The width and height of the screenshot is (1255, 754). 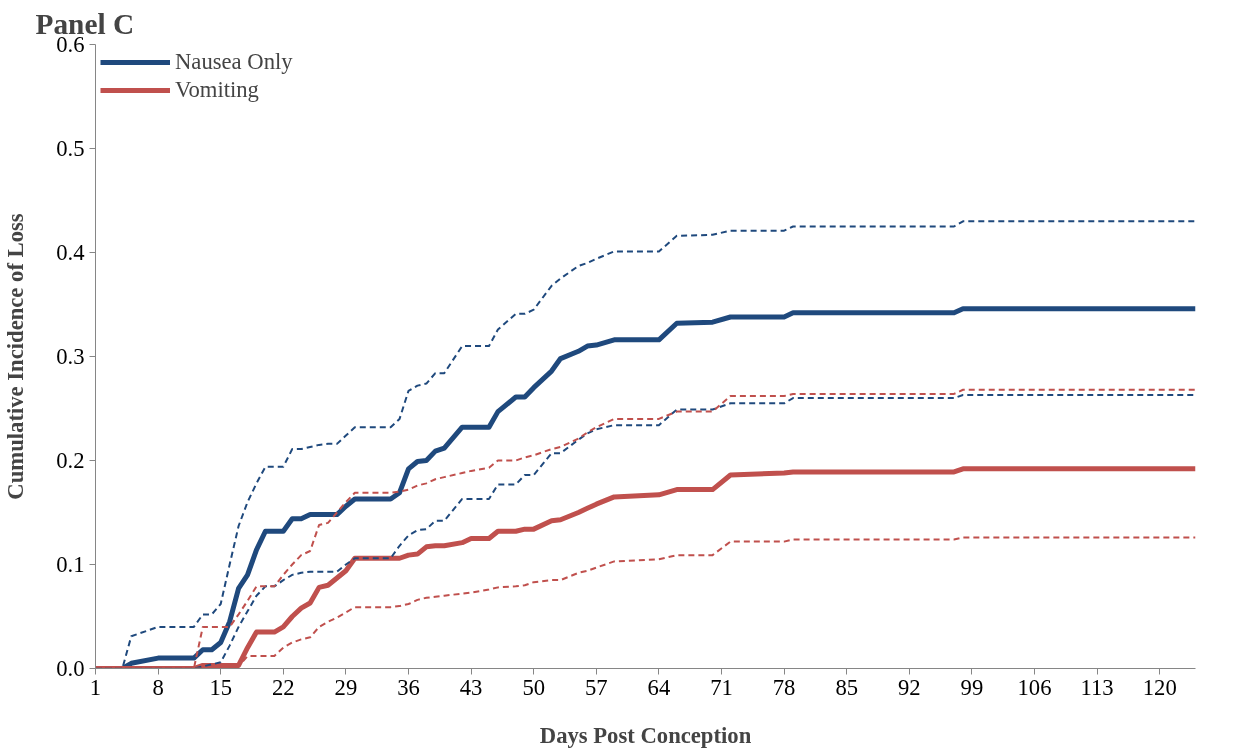 What do you see at coordinates (1159, 687) in the screenshot?
I see `x-tick-label: 120` at bounding box center [1159, 687].